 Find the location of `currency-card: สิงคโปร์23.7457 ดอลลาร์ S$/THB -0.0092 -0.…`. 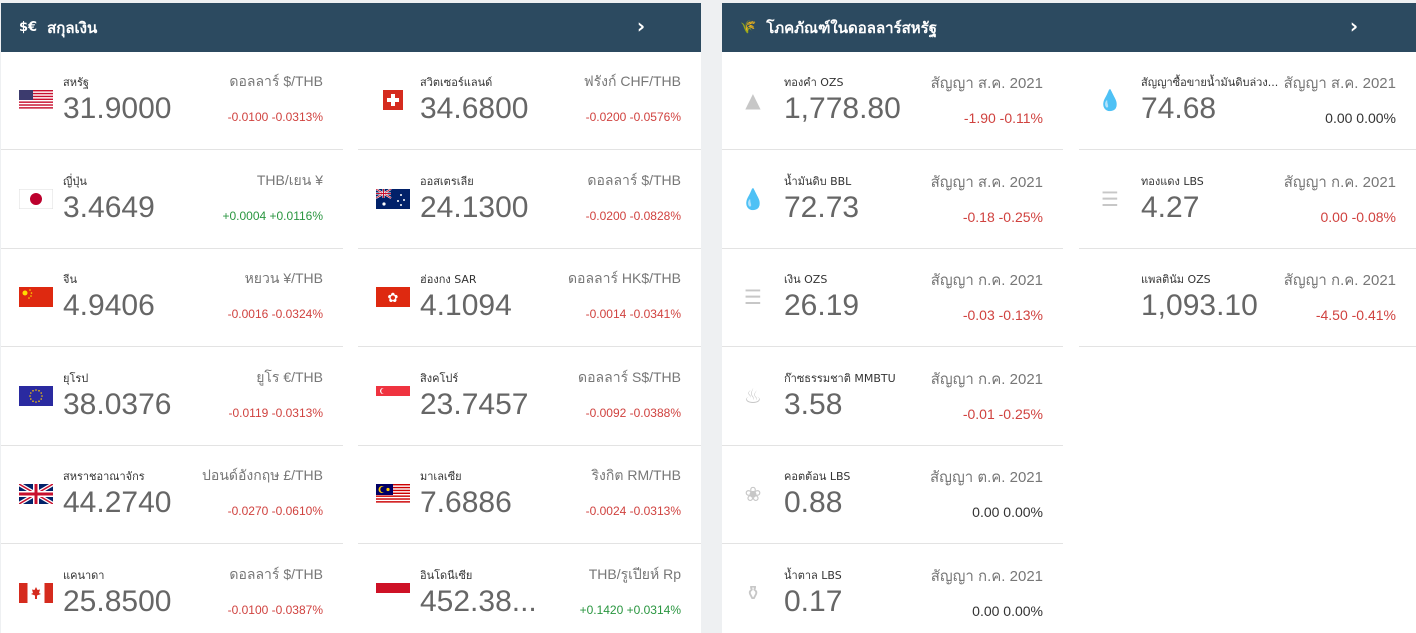

currency-card: สิงคโปร์23.7457 ดอลลาร์ S$/THB -0.0092 -0.… is located at coordinates (529, 397).